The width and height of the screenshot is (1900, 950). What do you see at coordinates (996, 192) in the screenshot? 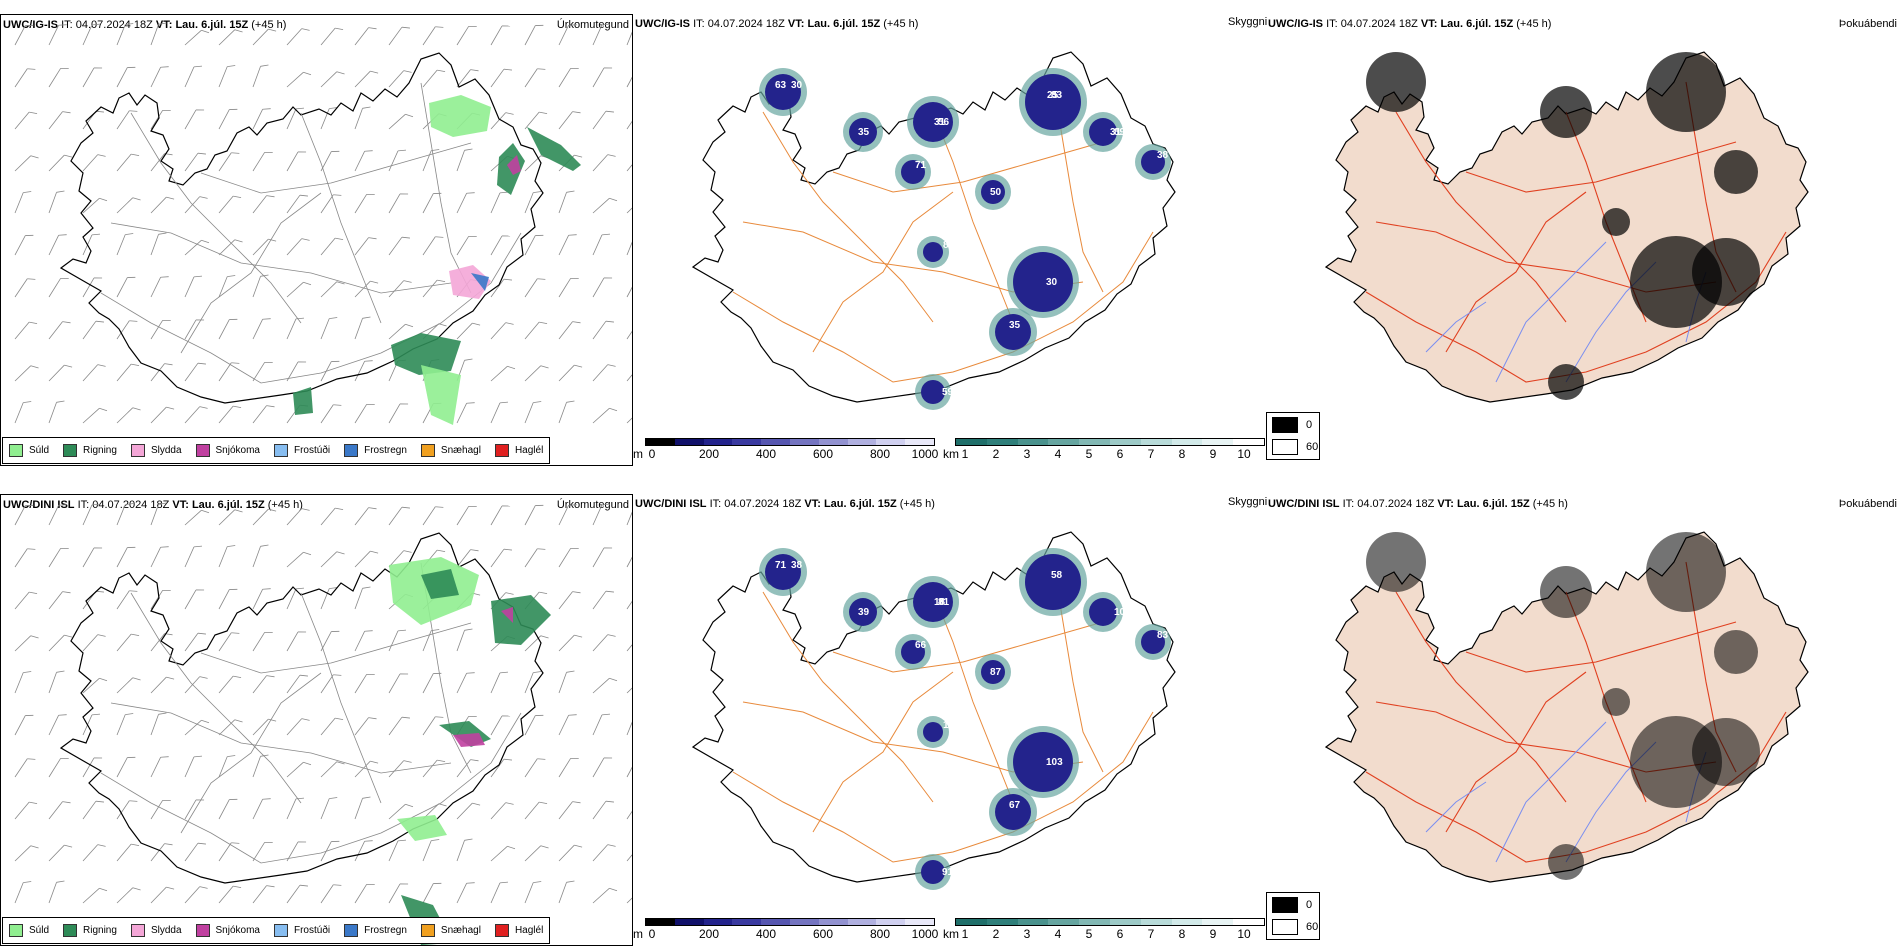
I see `visibility-value-label: 50` at bounding box center [996, 192].